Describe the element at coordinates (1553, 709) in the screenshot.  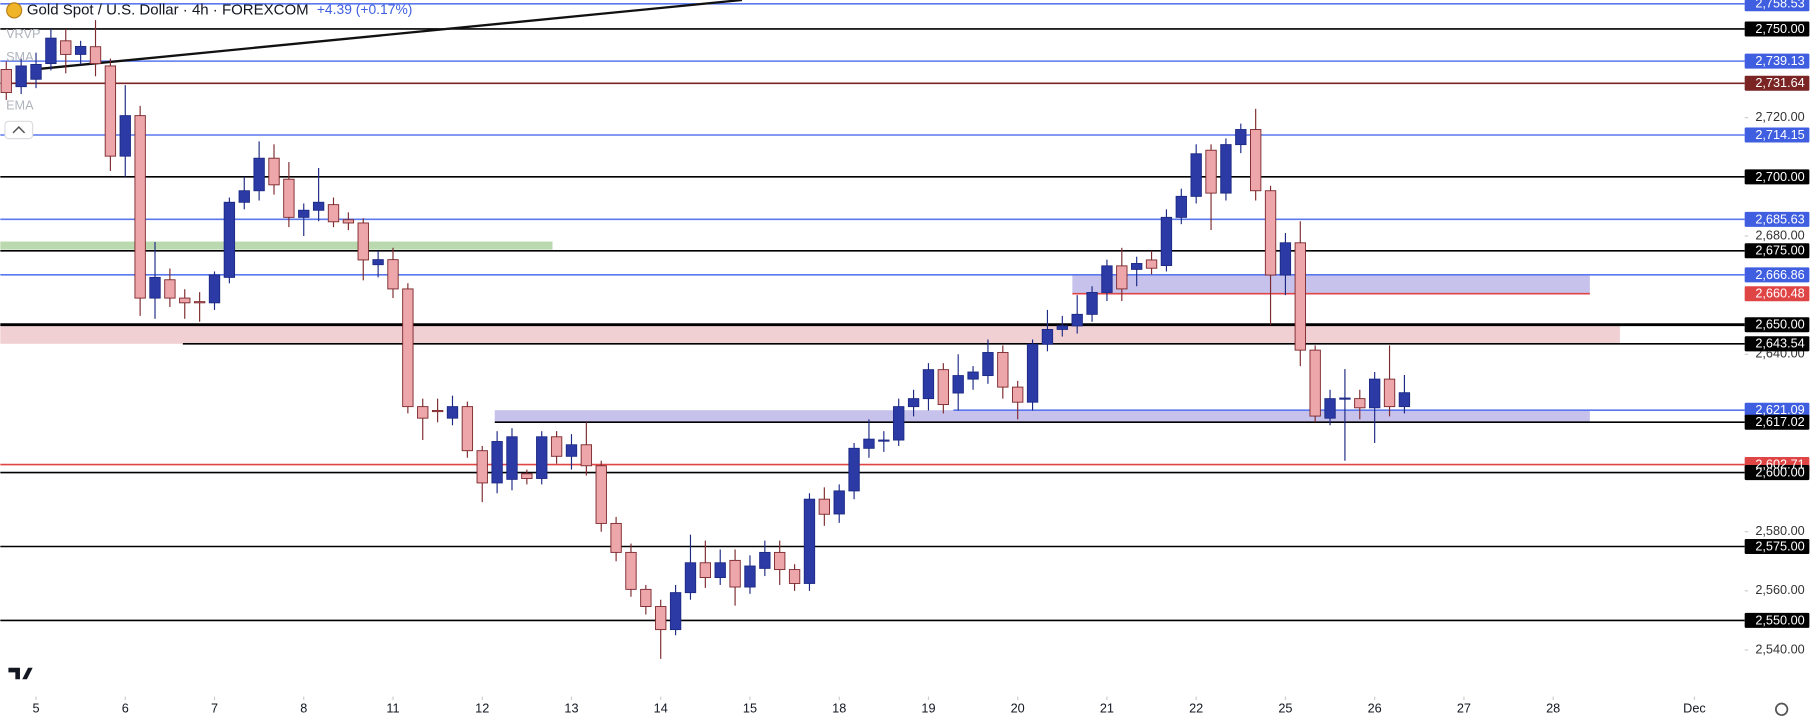
I see `x-tick-label: 28` at that location.